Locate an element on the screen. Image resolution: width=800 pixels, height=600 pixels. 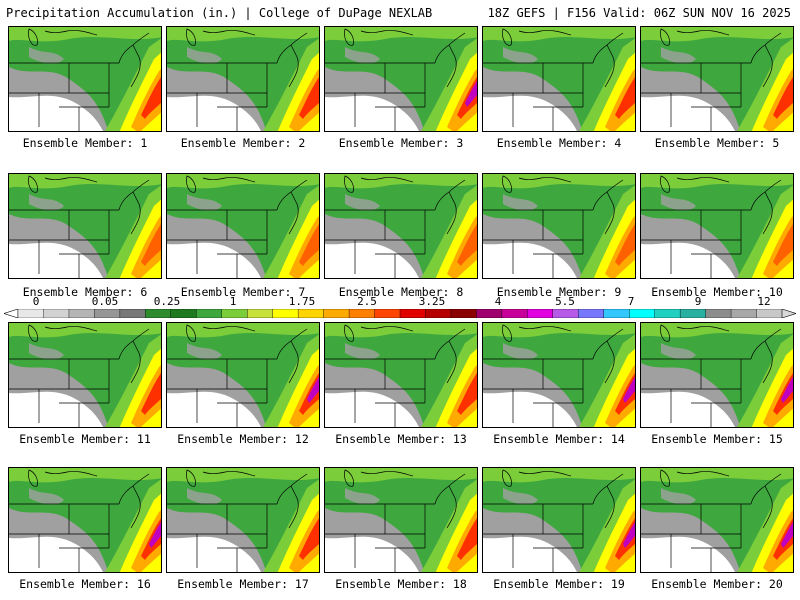
ensemble-member-label: Ensemble Member: 19 is located at coordinates (559, 584).